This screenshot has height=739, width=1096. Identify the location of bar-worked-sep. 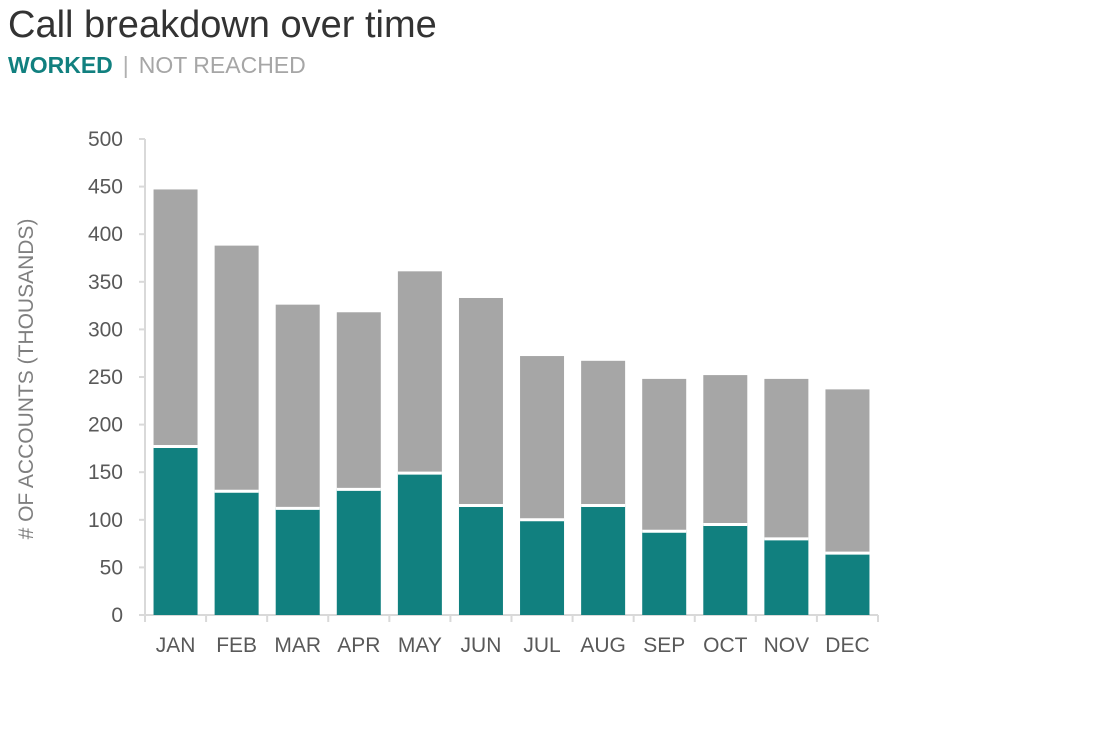
(664, 573).